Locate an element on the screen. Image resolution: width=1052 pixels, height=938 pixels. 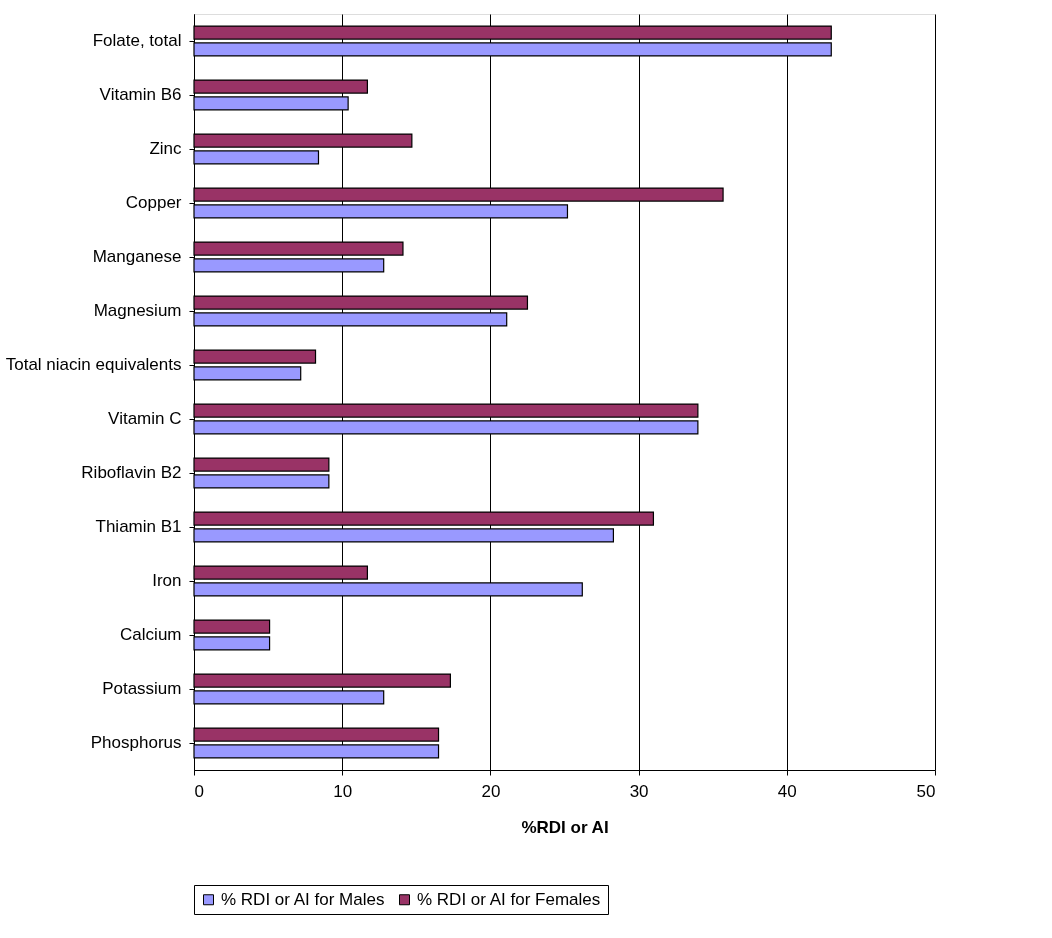
y-tick-label: Thiamin B1 is located at coordinates (138, 526).